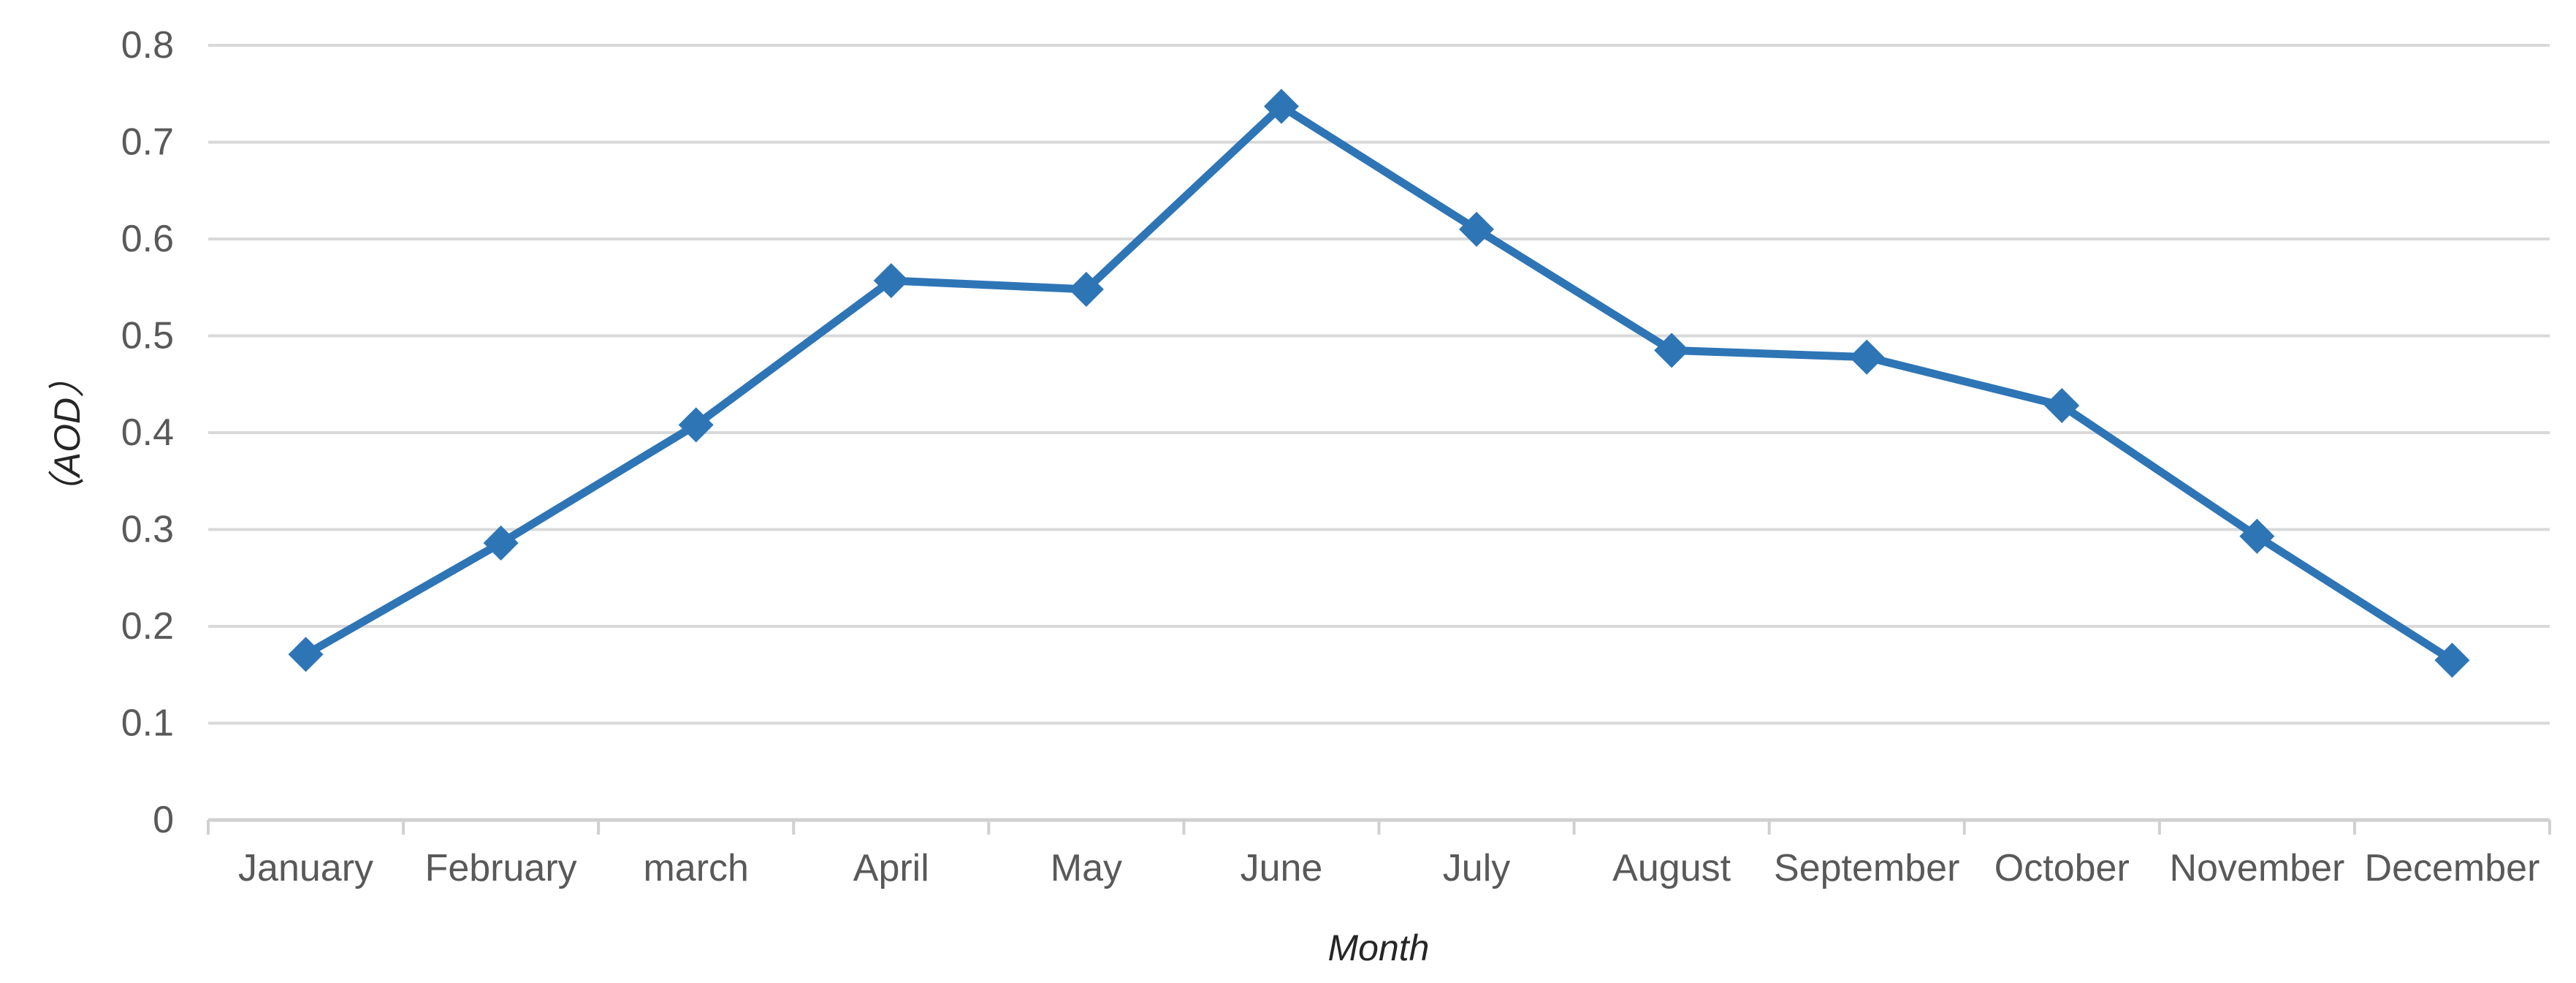  I want to click on y-axis-title: （AOD）, so click(67, 437).